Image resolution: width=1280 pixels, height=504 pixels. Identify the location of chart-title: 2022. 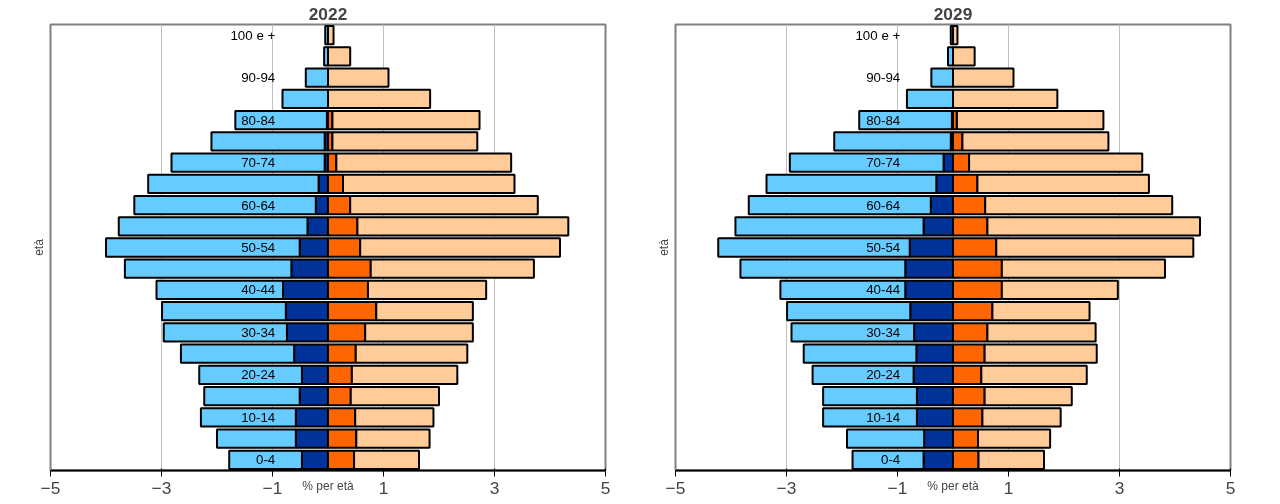
(328, 13).